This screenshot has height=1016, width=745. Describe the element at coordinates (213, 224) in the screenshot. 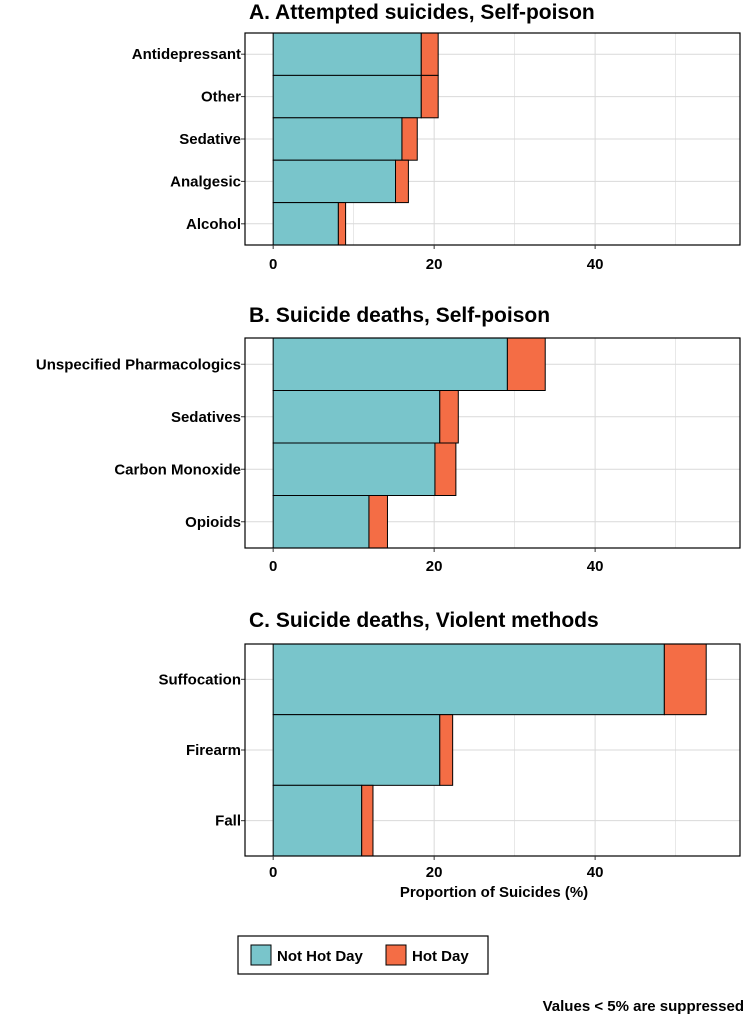

I see `category-label: Alcohol` at that location.